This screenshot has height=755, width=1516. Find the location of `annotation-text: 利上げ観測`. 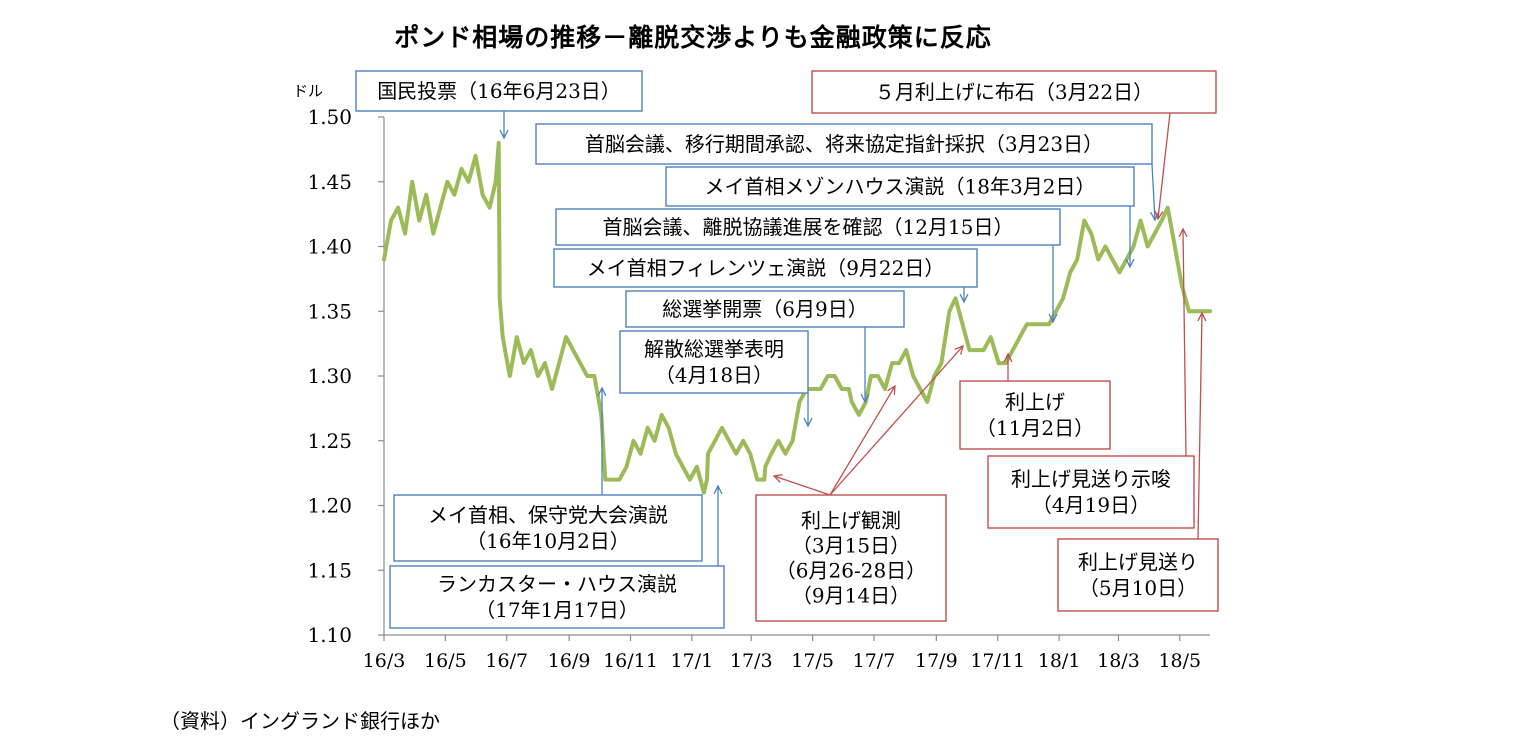

annotation-text: 利上げ観測 is located at coordinates (851, 521).